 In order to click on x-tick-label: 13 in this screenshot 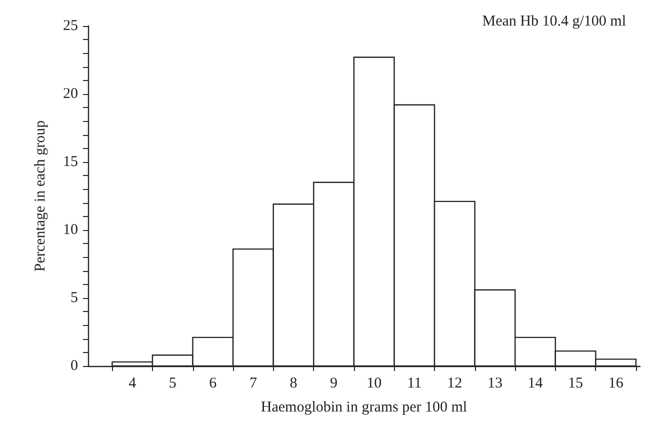, I will do `click(494, 384)`.